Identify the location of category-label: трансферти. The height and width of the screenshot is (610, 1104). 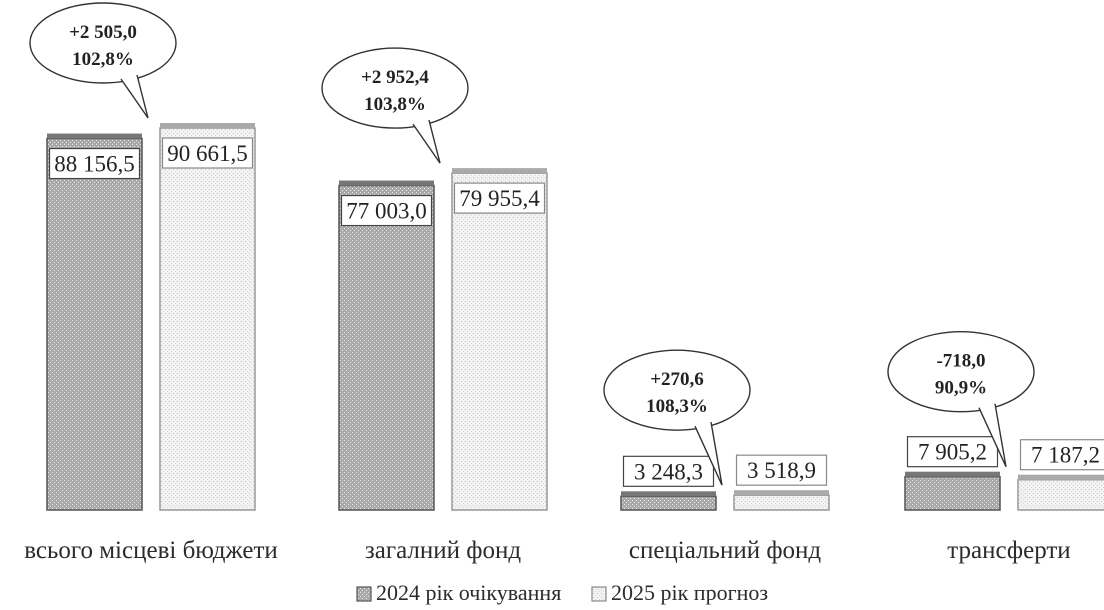
(1008, 550).